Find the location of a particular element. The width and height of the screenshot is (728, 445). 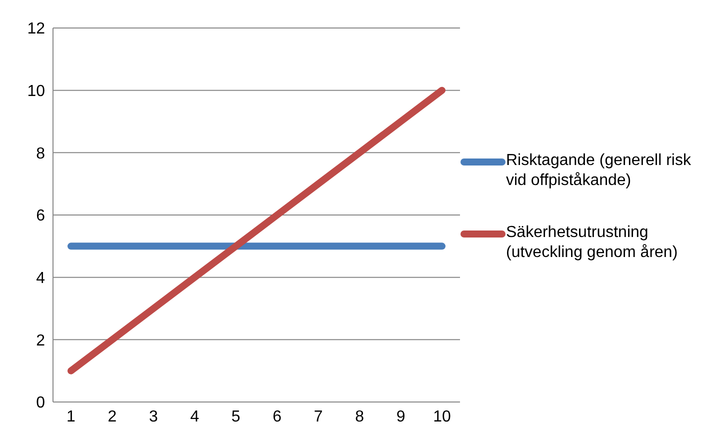

y-tick-label: 10 is located at coordinates (36, 91).